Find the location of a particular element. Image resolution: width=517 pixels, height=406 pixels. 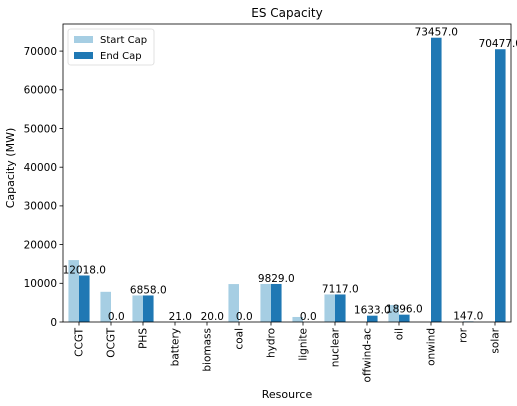

bar-end-cap-offwind-ac is located at coordinates (372, 318).